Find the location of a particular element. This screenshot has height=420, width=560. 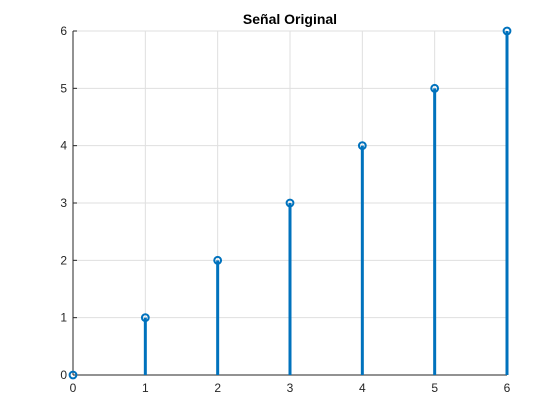

y-tick-label-0: 0 is located at coordinates (63, 375).